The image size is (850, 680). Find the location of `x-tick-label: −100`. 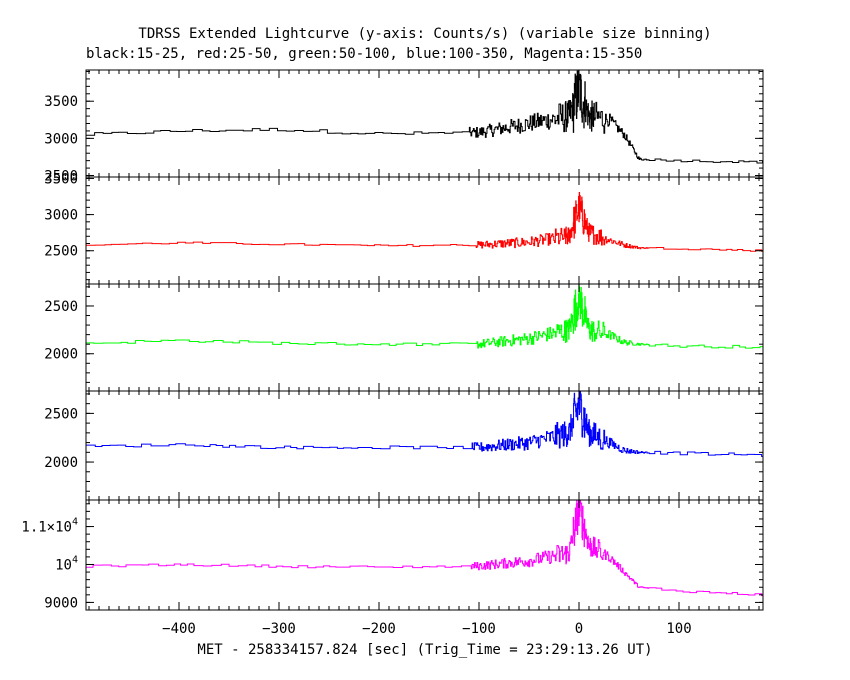

x-tick-label: −100 is located at coordinates (479, 629).